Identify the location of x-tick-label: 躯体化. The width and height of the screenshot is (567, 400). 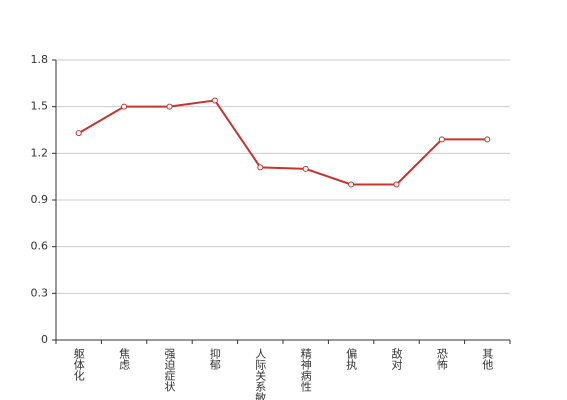
(78, 365).